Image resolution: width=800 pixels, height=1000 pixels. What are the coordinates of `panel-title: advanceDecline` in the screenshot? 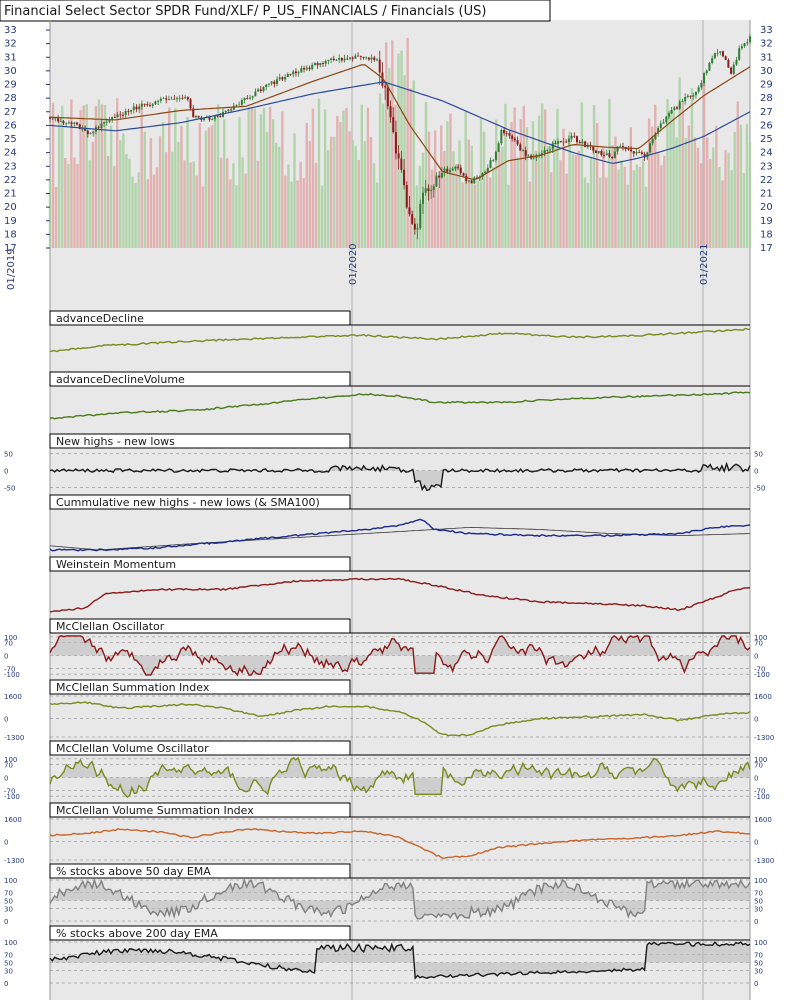 It's located at (100, 318).